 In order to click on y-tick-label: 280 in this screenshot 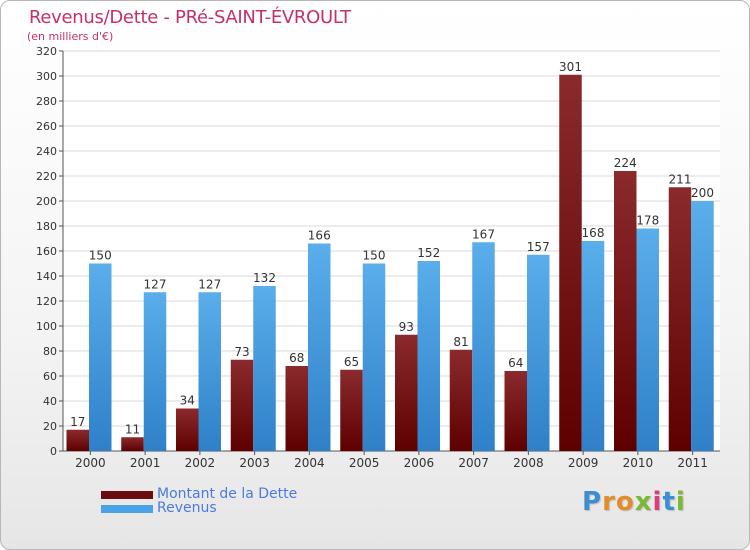, I will do `click(46, 101)`.